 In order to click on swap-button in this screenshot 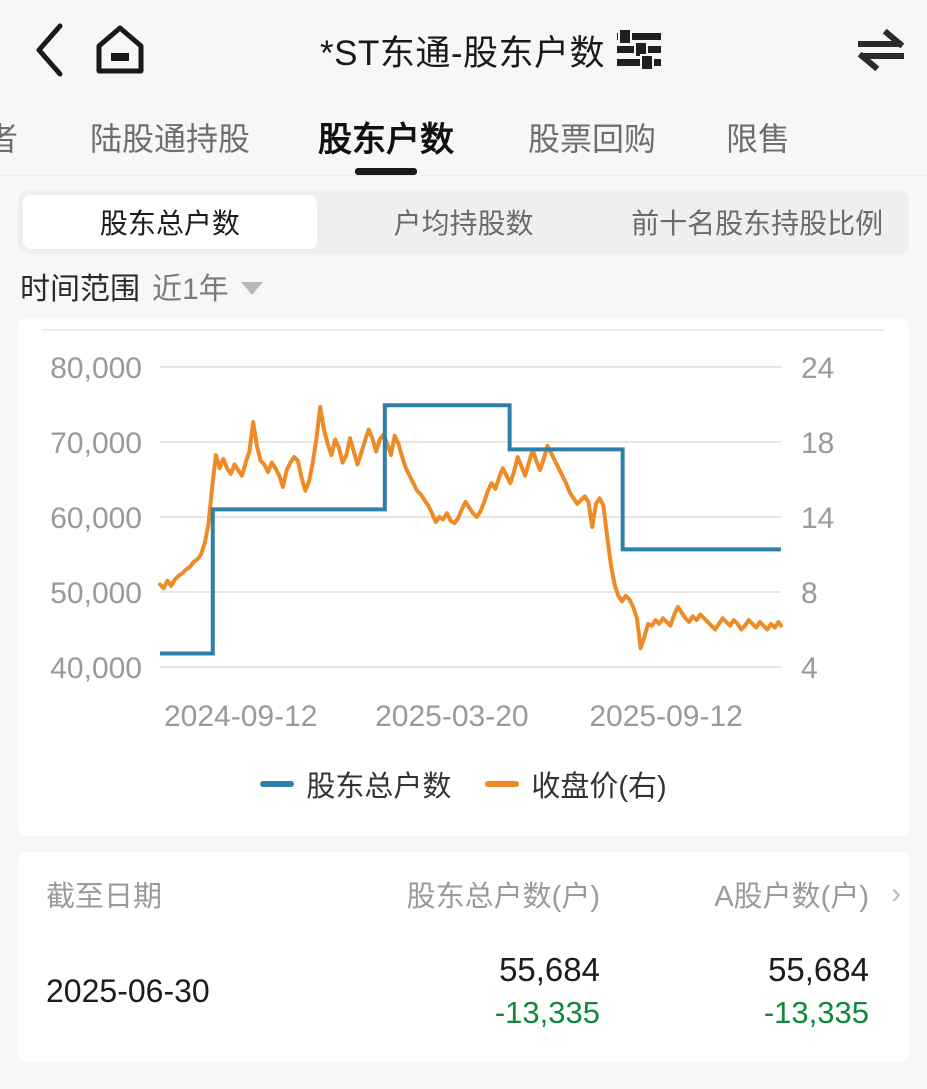, I will do `click(881, 50)`.